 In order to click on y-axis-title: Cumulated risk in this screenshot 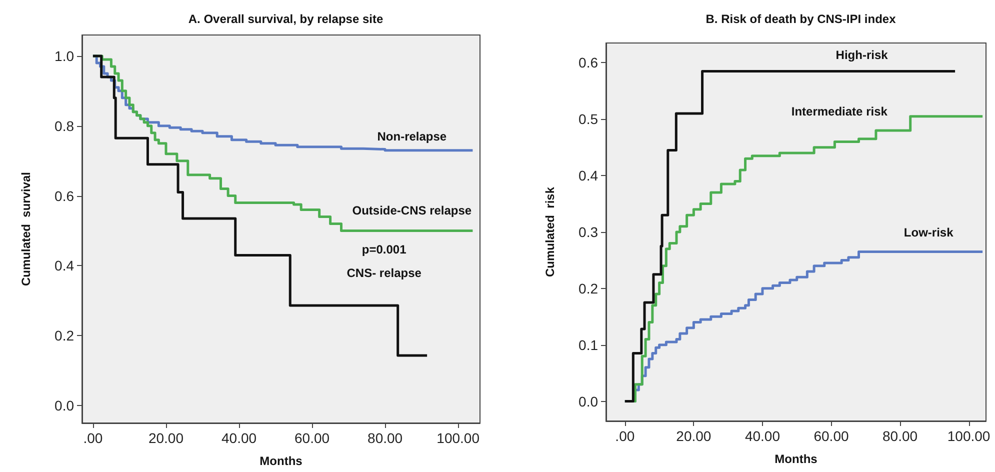, I will do `click(549, 232)`.